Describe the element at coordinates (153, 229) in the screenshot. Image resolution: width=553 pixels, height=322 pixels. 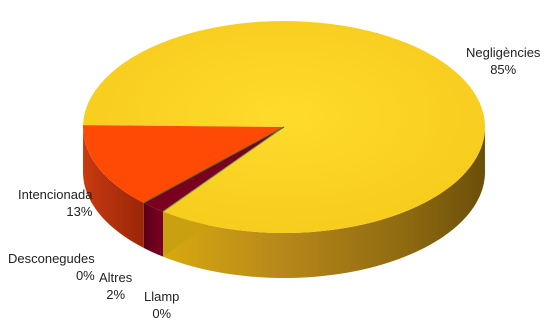
I see `slice-side-altres` at that location.